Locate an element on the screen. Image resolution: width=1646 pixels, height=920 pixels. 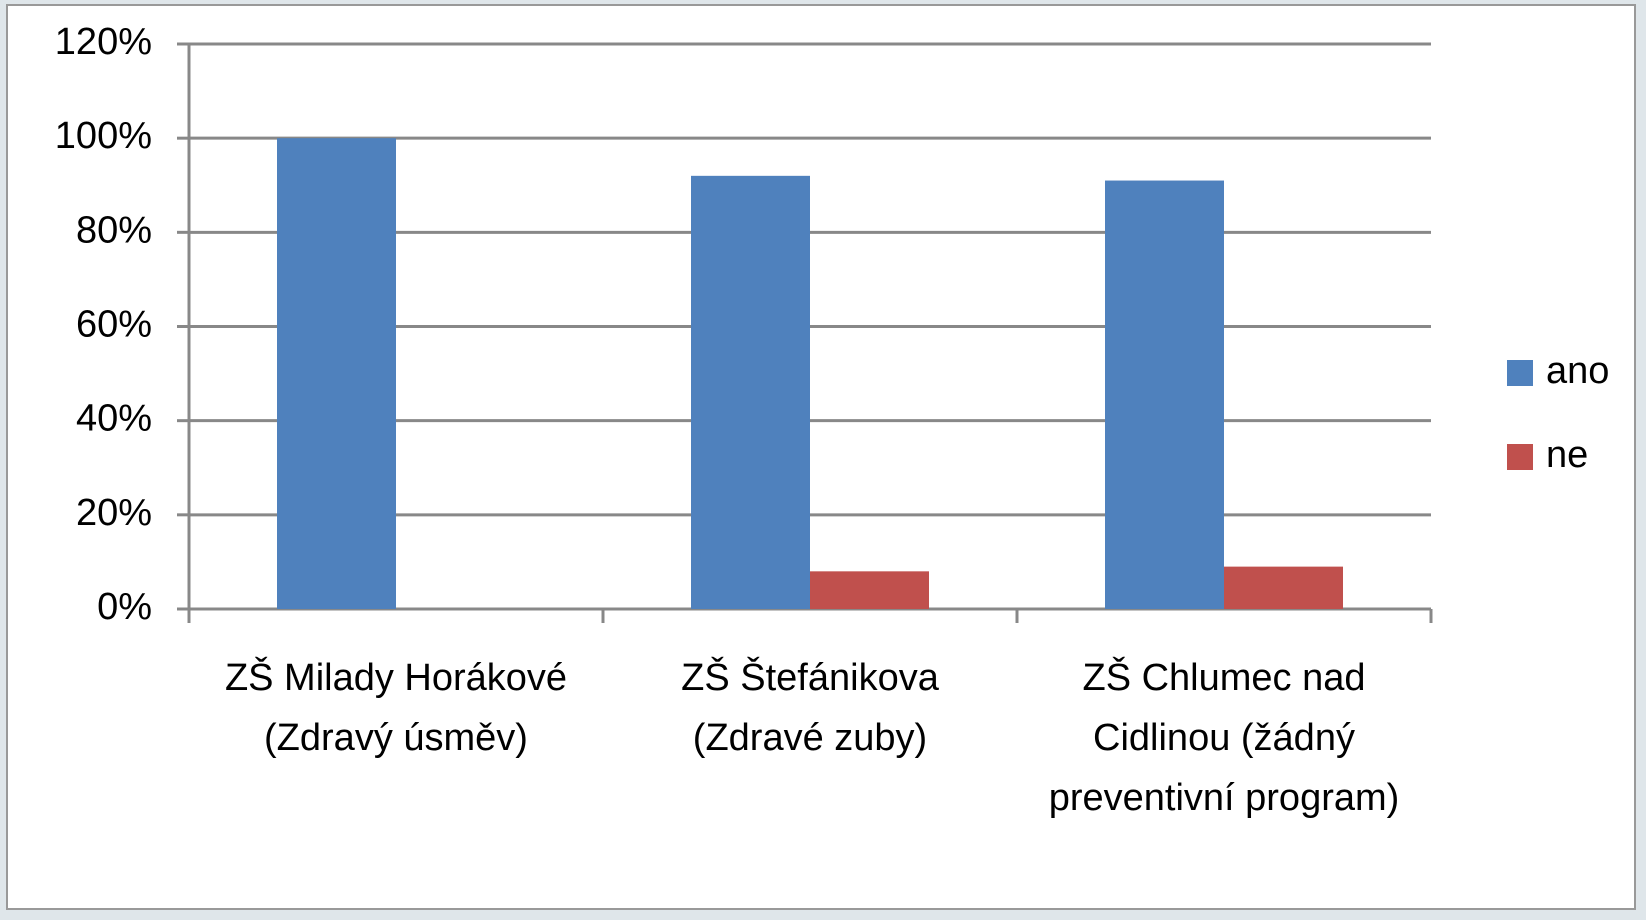
y-tick-label: 0% is located at coordinates (124, 607).